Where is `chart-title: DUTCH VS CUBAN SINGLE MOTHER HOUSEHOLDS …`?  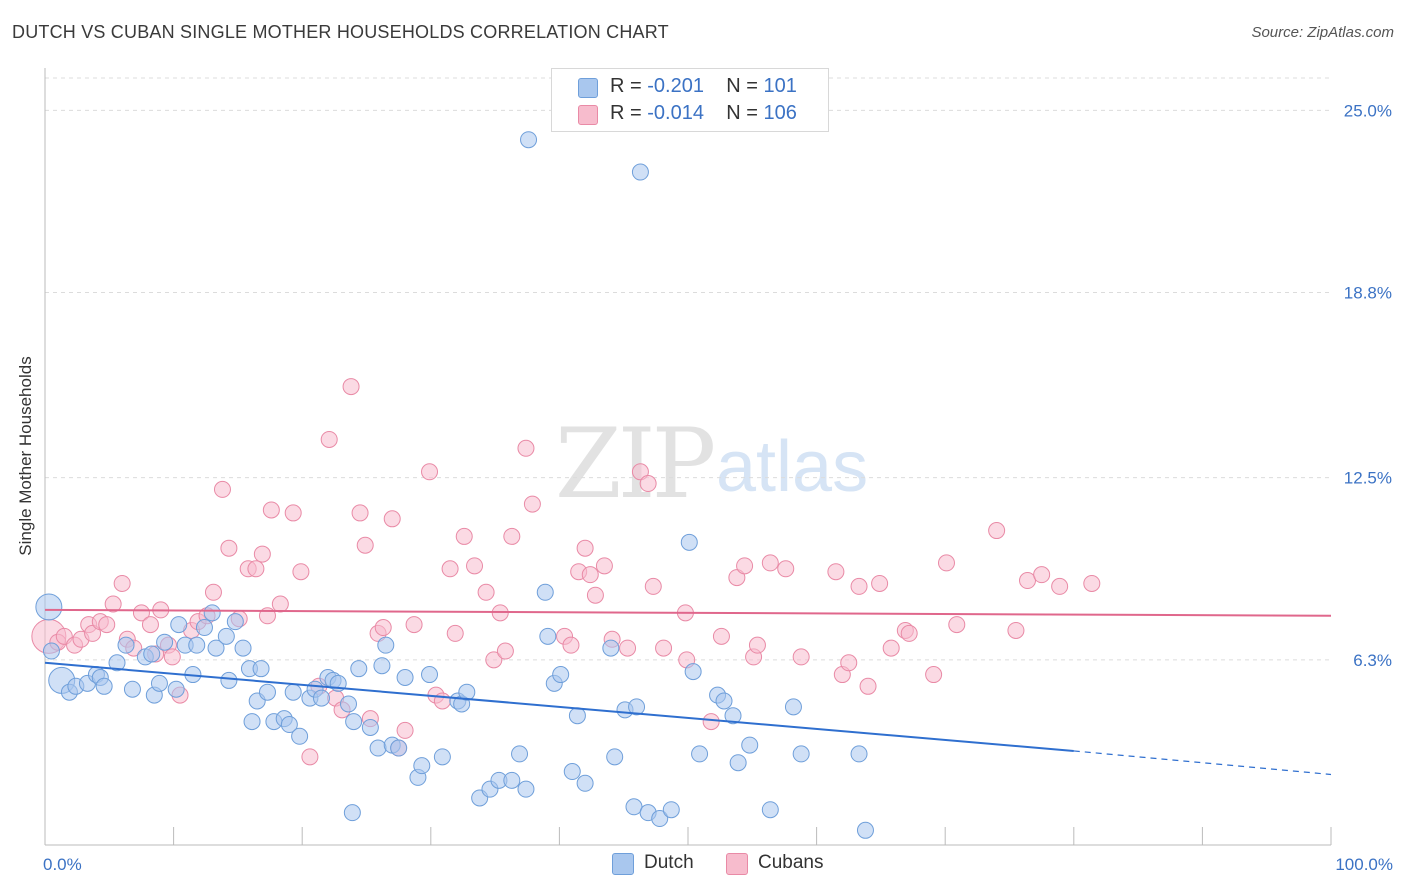
chart-title: DUTCH VS CUBAN SINGLE MOTHER HOUSEHOLDS … is located at coordinates (340, 32).